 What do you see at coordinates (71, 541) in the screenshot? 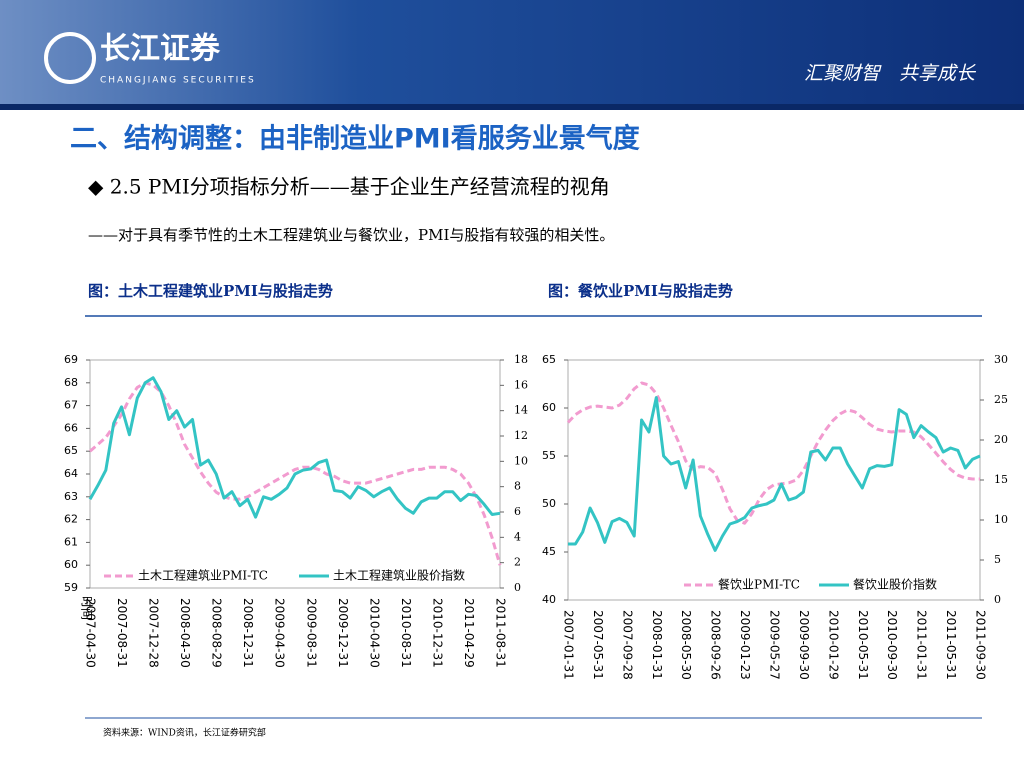
I see `y-tick-label: 61` at bounding box center [71, 541].